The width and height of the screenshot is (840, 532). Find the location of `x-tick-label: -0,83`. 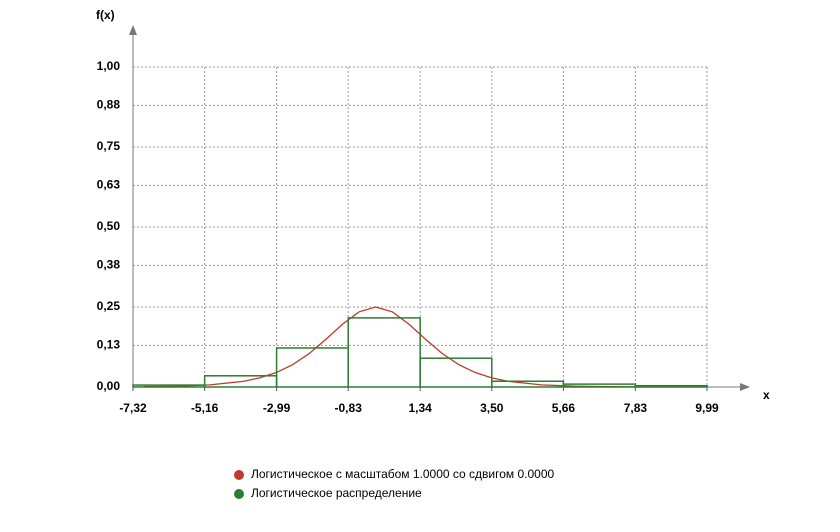

x-tick-label: -0,83 is located at coordinates (349, 408).